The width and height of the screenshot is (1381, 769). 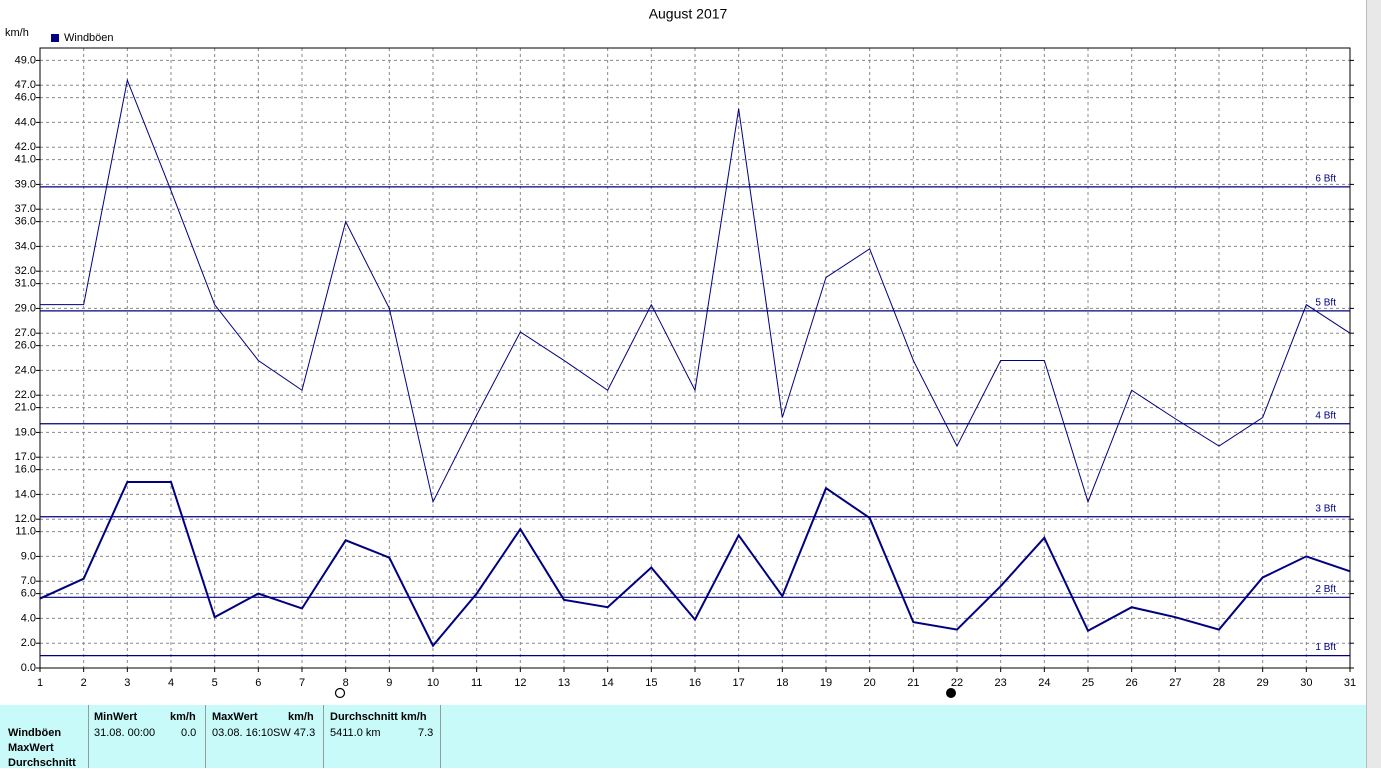 What do you see at coordinates (302, 683) in the screenshot?
I see `x-tick-label: 7` at bounding box center [302, 683].